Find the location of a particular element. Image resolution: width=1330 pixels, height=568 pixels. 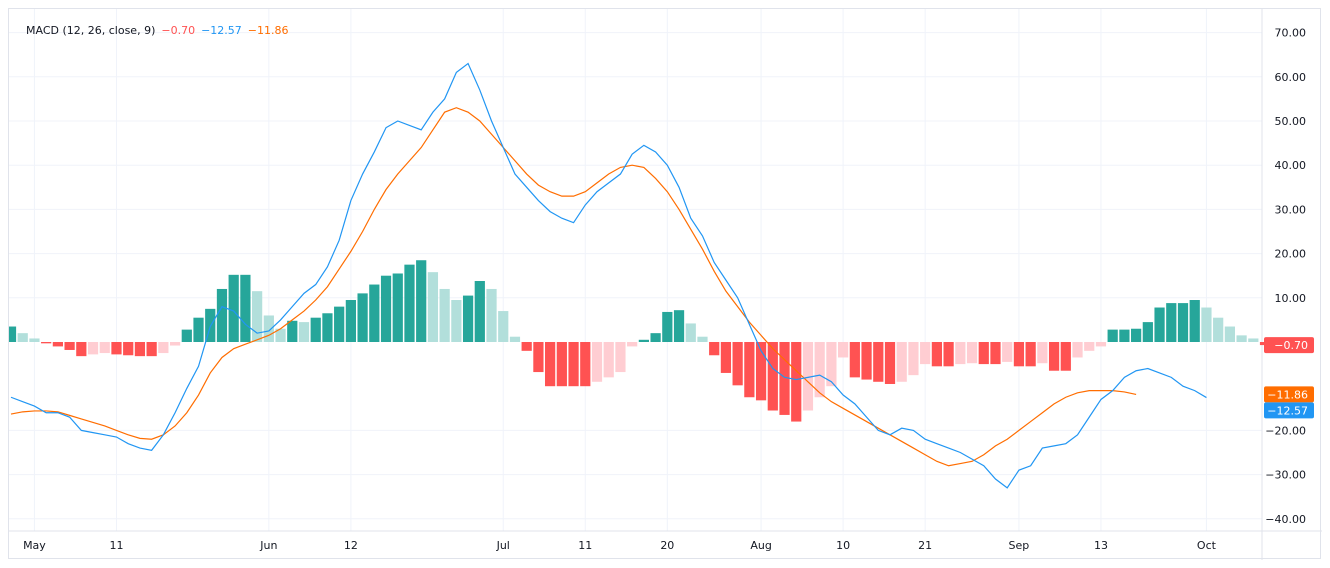

price-tick-label: −40.00 is located at coordinates (1285, 519).